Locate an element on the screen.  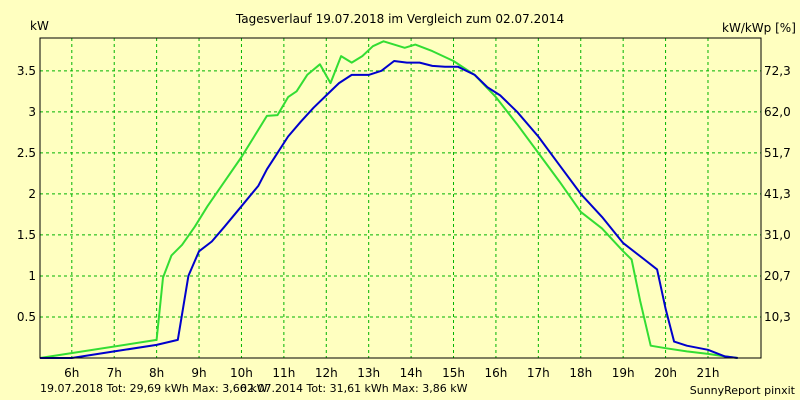
x-tick-label: 16h is located at coordinates (495, 373).